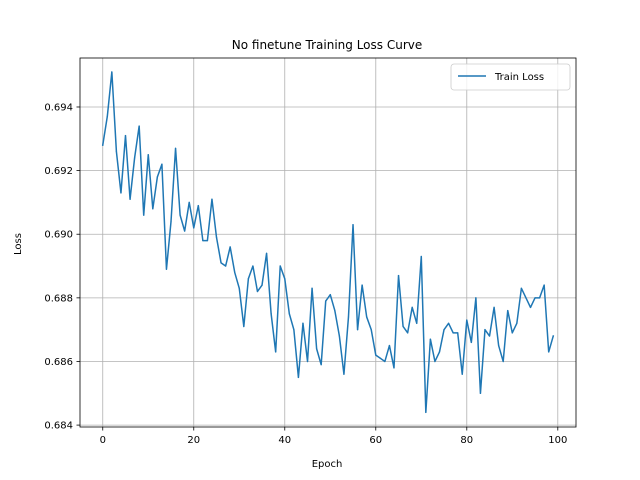  Describe the element at coordinates (557, 440) in the screenshot. I see `x-tick-label: 100` at that location.